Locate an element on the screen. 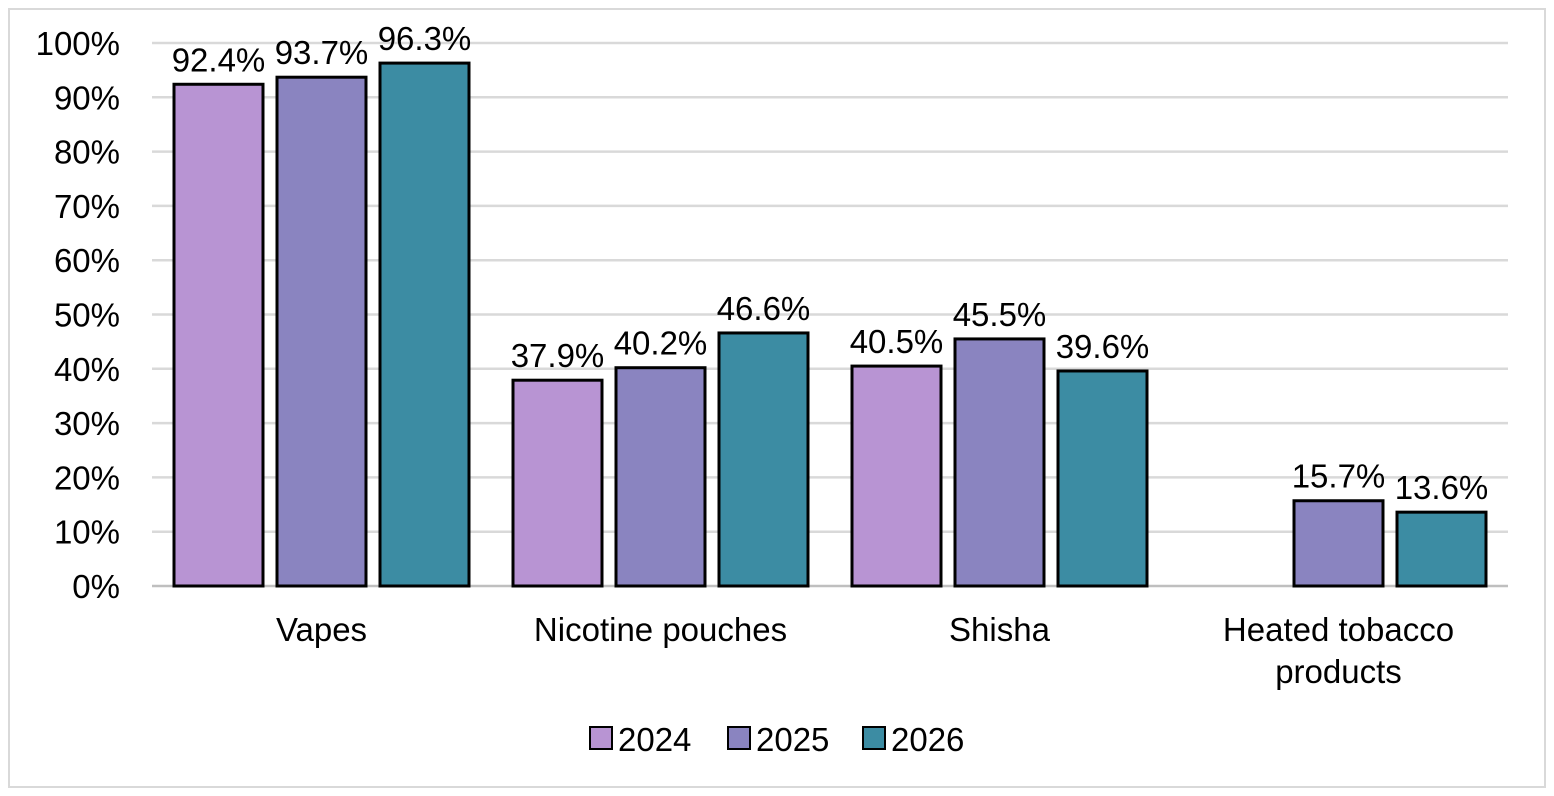 The width and height of the screenshot is (1554, 796). data-label: 37.9% is located at coordinates (558, 355).